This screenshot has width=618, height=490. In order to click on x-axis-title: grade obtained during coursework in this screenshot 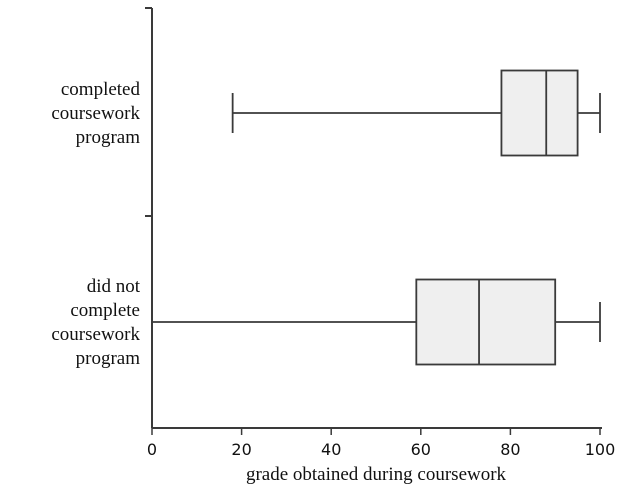, I will do `click(376, 474)`.